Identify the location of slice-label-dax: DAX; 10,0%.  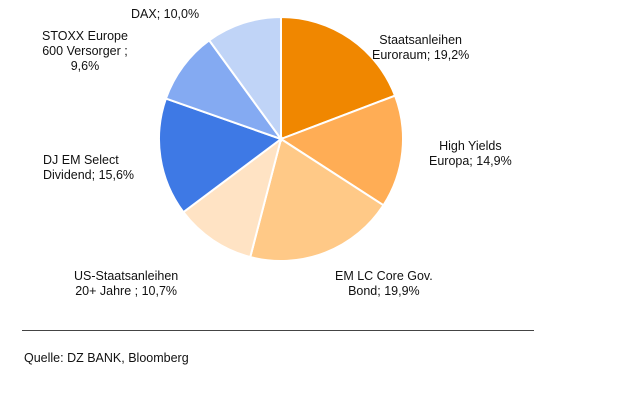
(165, 14).